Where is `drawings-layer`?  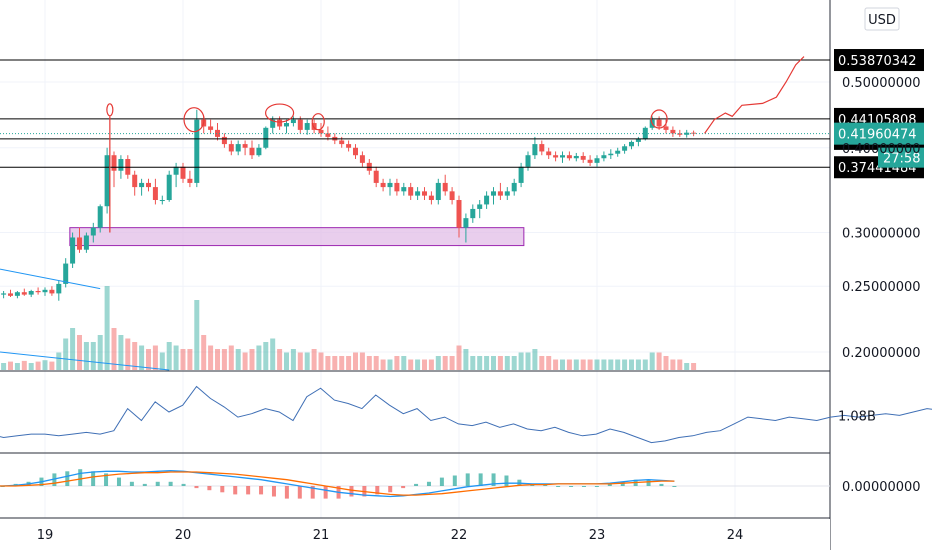
drawings-layer is located at coordinates (297, 237).